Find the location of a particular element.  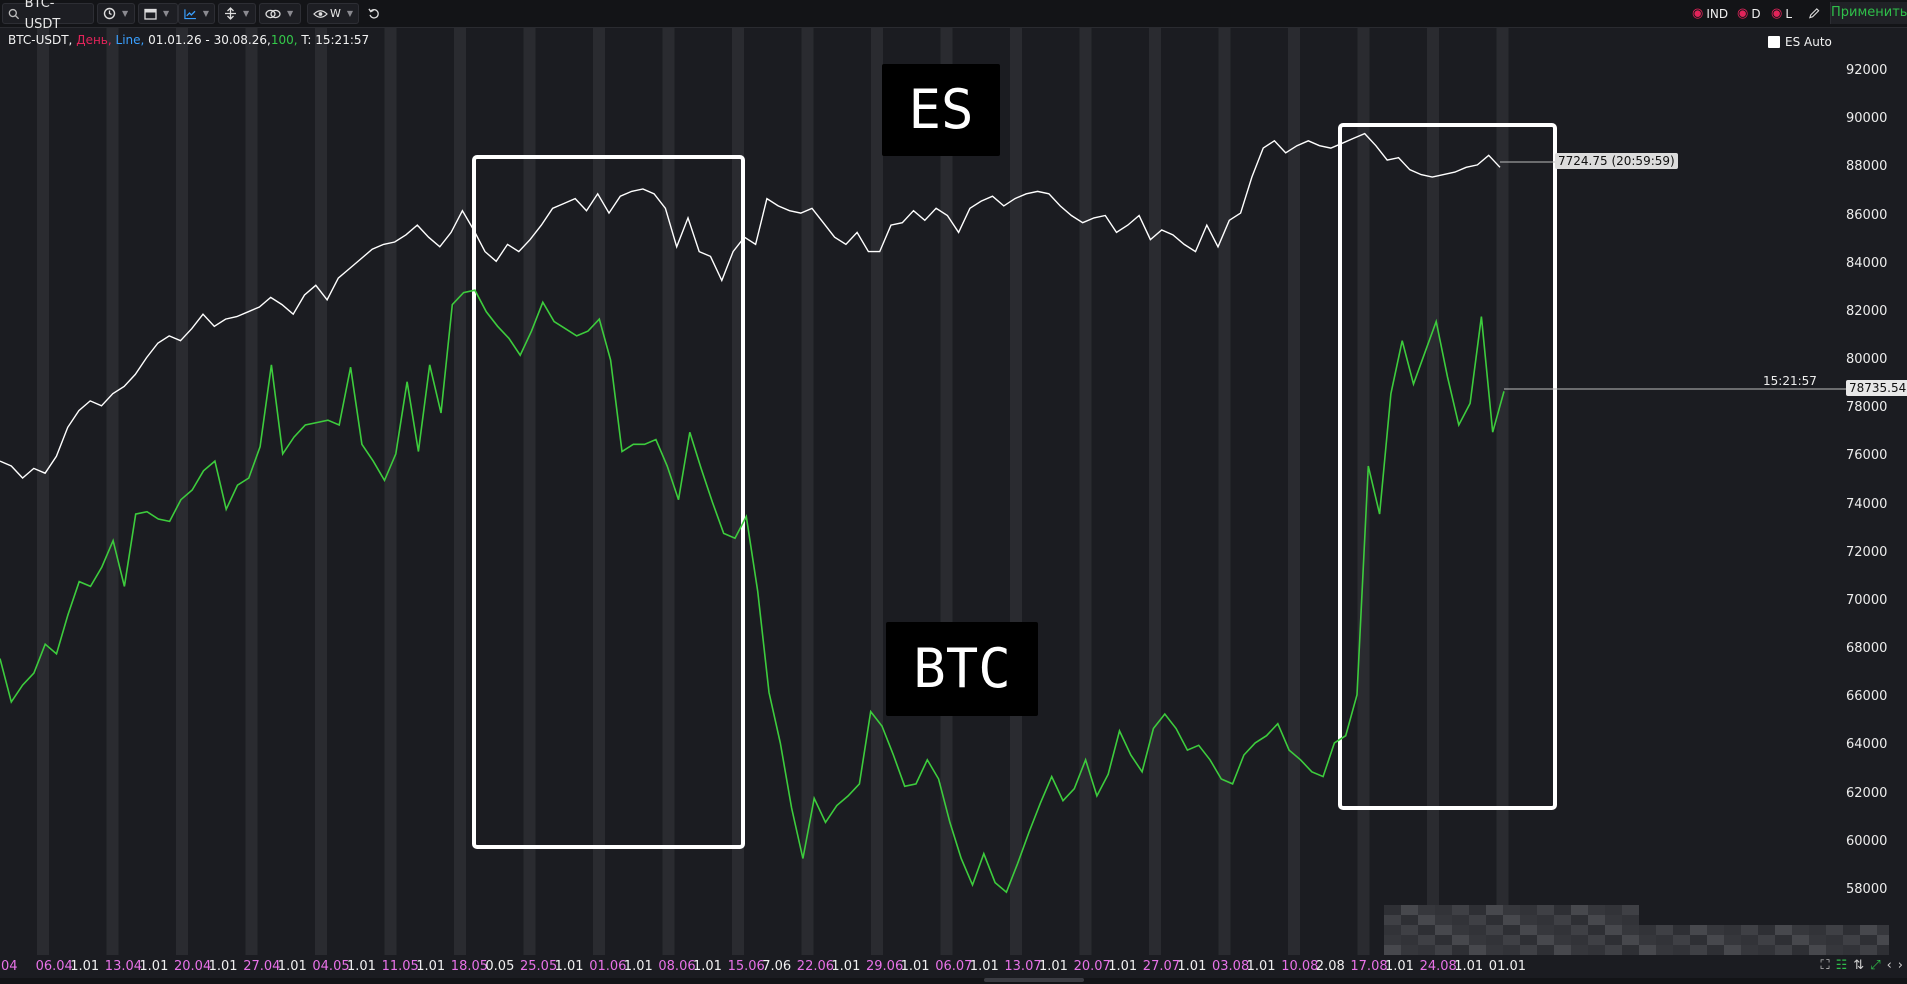

price-axis-tick: 76000 is located at coordinates (1867, 456).